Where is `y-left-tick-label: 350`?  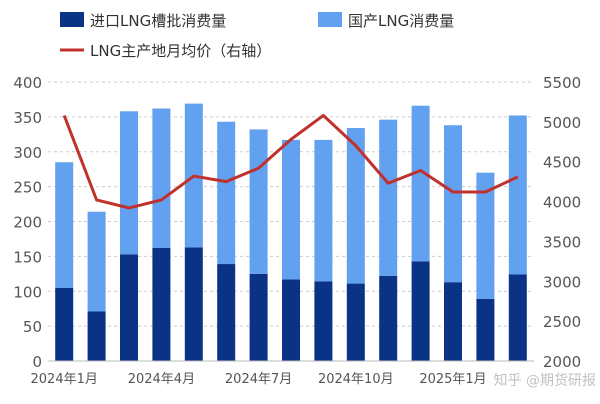 y-left-tick-label: 350 is located at coordinates (27, 118).